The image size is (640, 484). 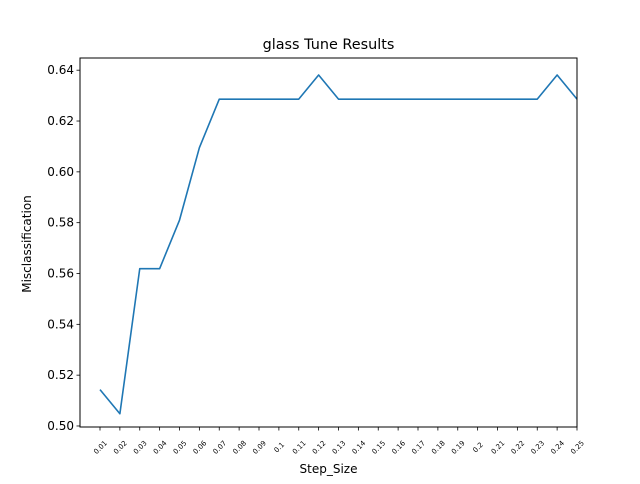 What do you see at coordinates (498, 447) in the screenshot?
I see `x-tick-label: 0.21` at bounding box center [498, 447].